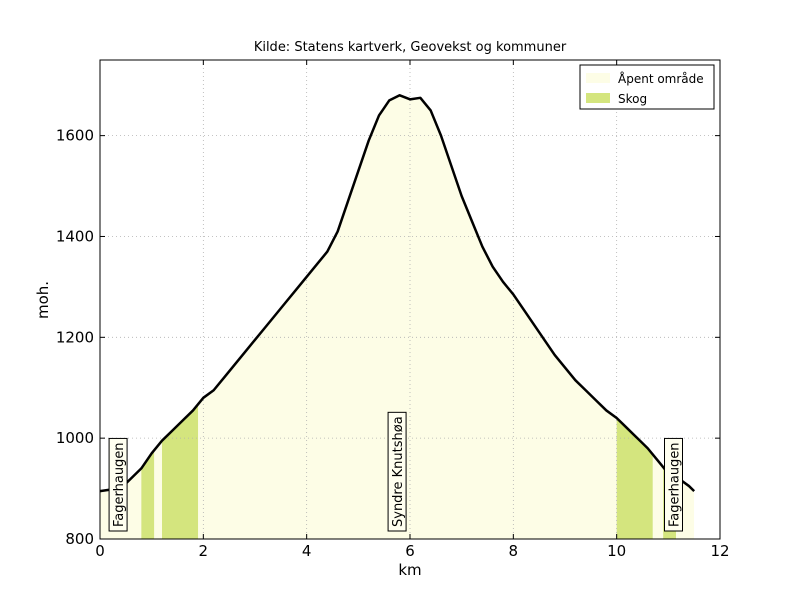 The height and width of the screenshot is (599, 800). I want to click on legend-label-1: Åpent område, so click(661, 78).